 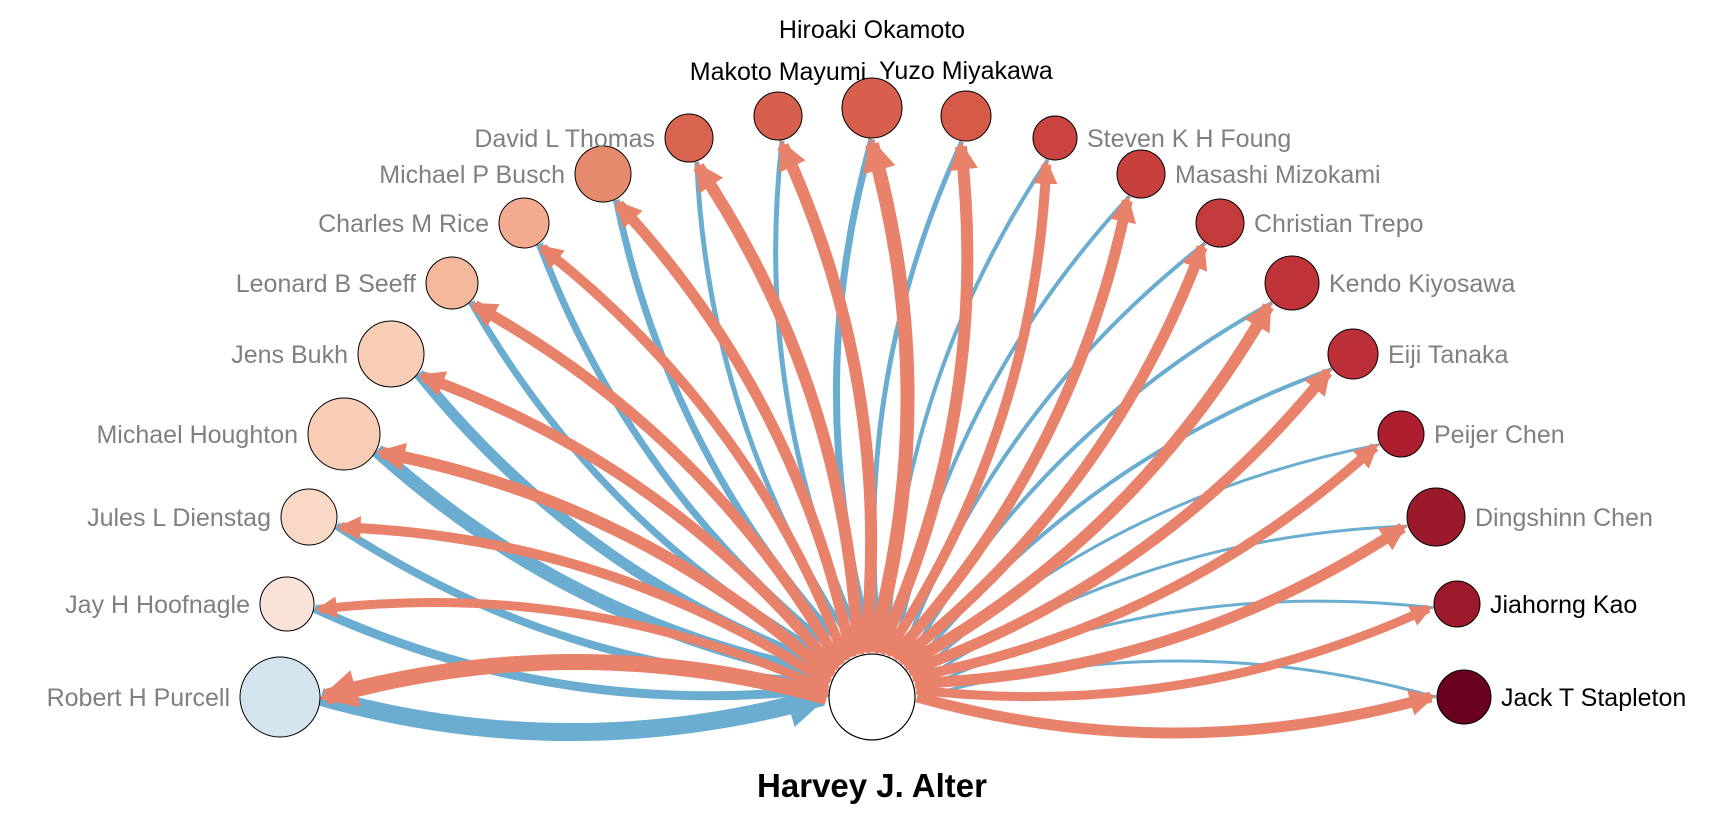 What do you see at coordinates (1353, 354) in the screenshot?
I see `node-eiji-tanaka` at bounding box center [1353, 354].